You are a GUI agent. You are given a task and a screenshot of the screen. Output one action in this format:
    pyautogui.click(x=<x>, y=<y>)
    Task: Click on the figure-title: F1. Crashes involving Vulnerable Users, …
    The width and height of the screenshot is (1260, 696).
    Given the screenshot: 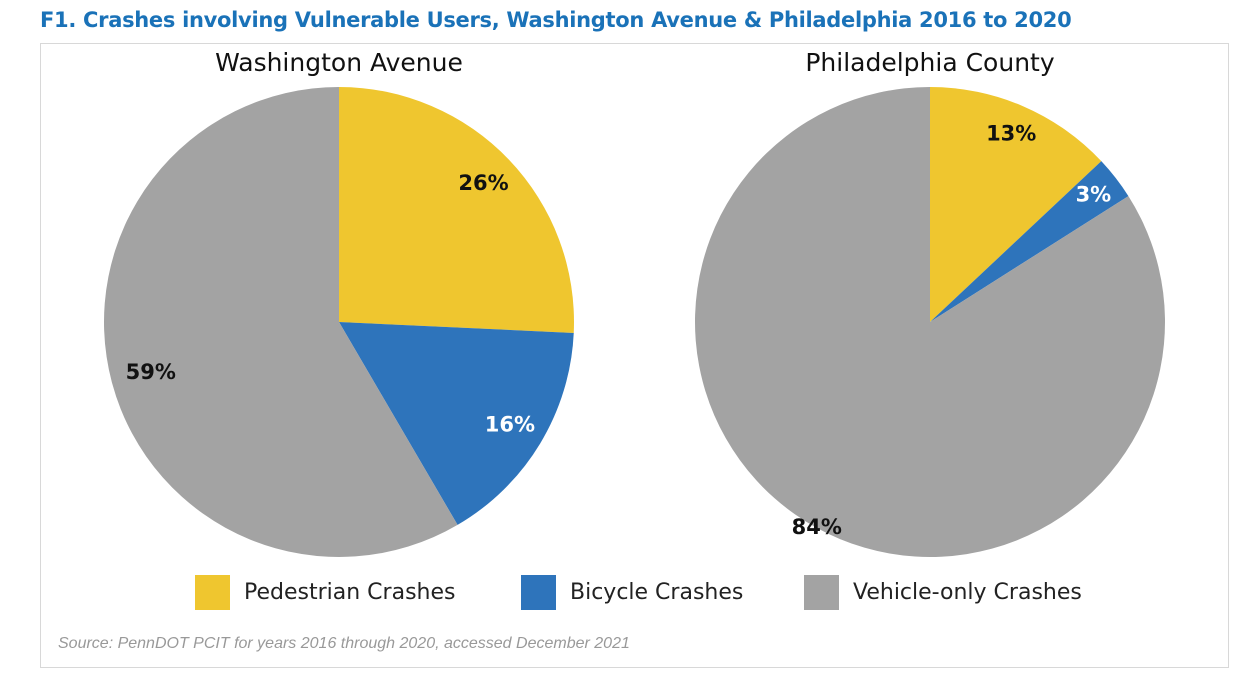 What is the action you would take?
    pyautogui.click(x=556, y=20)
    